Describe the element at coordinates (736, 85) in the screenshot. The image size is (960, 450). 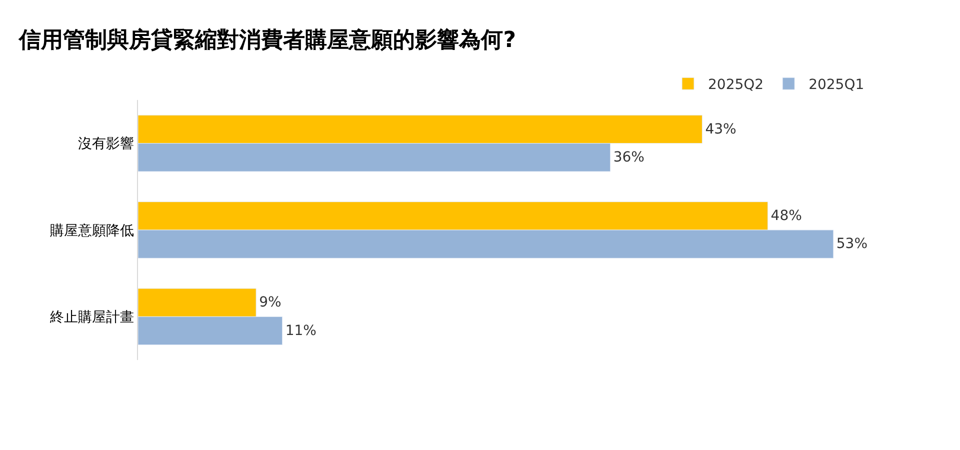
I see `legend-label: 2025Q2` at that location.